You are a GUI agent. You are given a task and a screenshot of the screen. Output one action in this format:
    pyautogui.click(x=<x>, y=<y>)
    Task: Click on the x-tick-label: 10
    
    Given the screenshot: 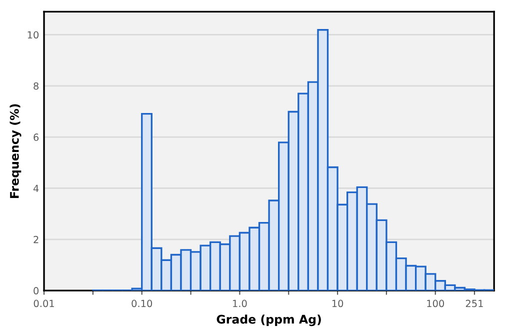 What is the action you would take?
    pyautogui.click(x=338, y=304)
    